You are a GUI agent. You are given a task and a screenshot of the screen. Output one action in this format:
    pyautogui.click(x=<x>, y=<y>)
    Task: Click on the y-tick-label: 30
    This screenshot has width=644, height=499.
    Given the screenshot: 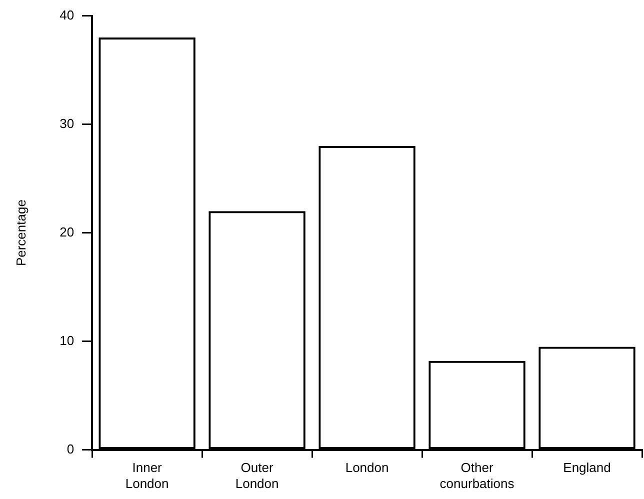 What is the action you would take?
    pyautogui.click(x=67, y=123)
    